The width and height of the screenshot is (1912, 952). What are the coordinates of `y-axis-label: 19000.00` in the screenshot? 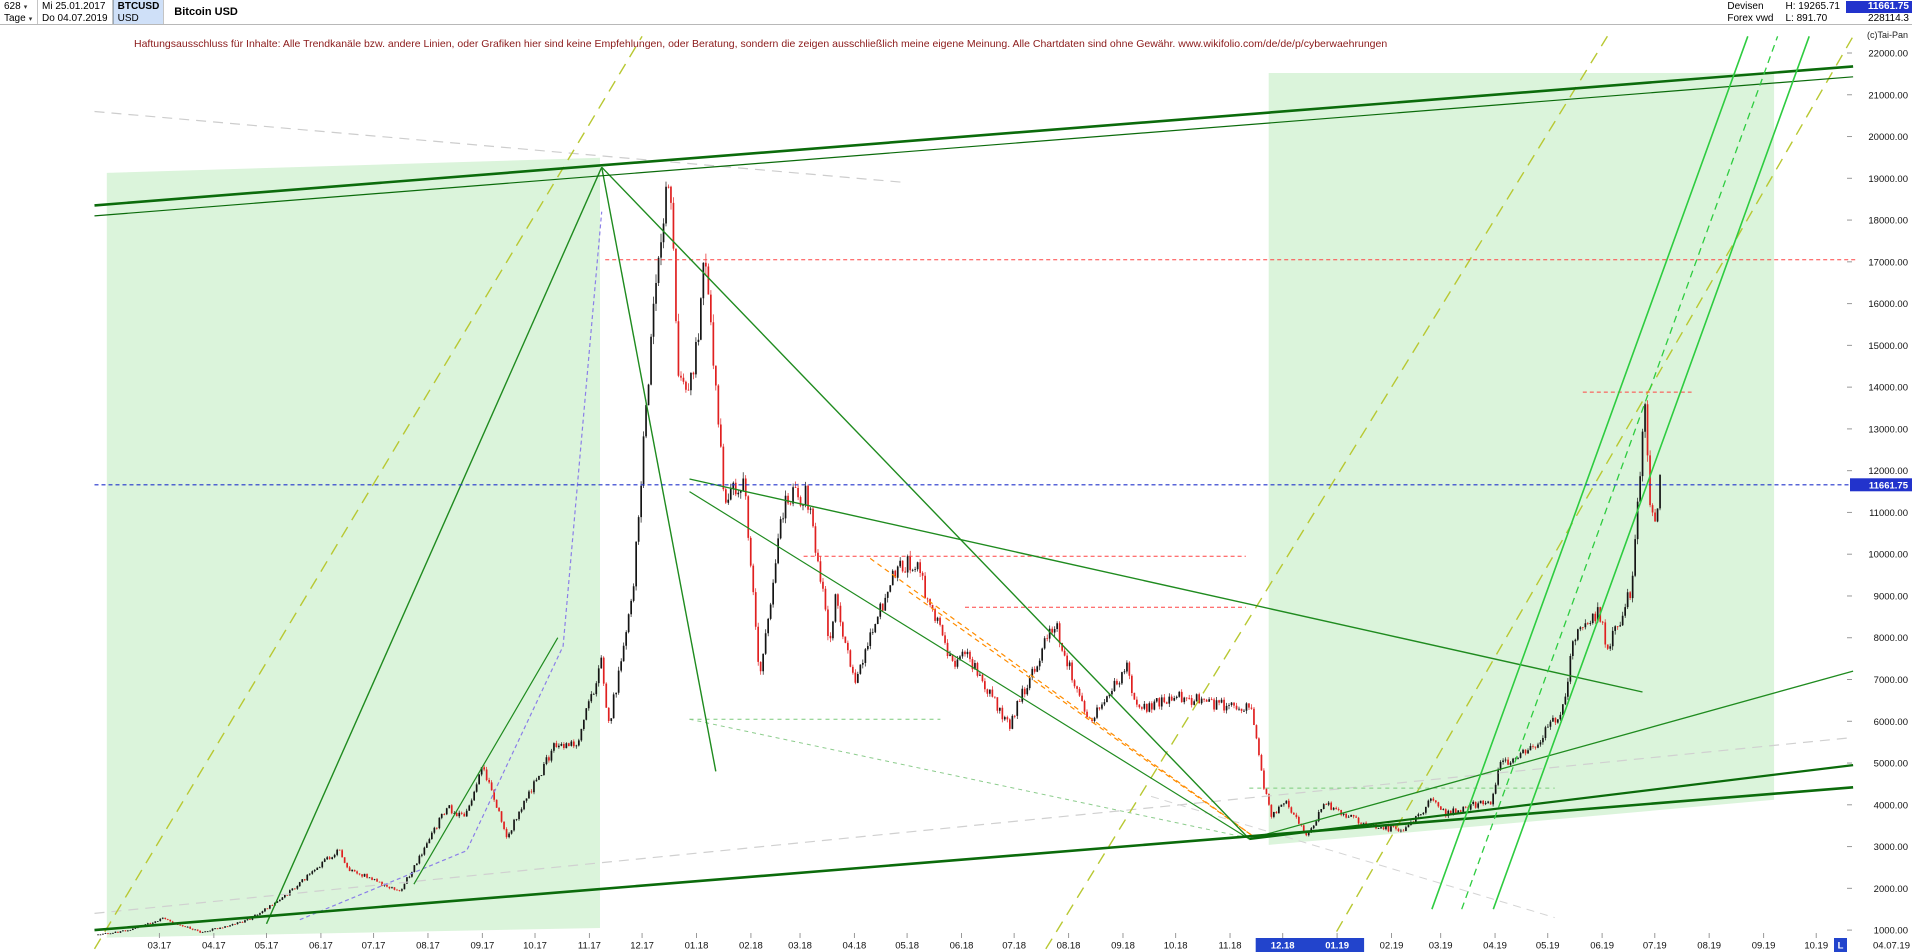 It's located at (1888, 179).